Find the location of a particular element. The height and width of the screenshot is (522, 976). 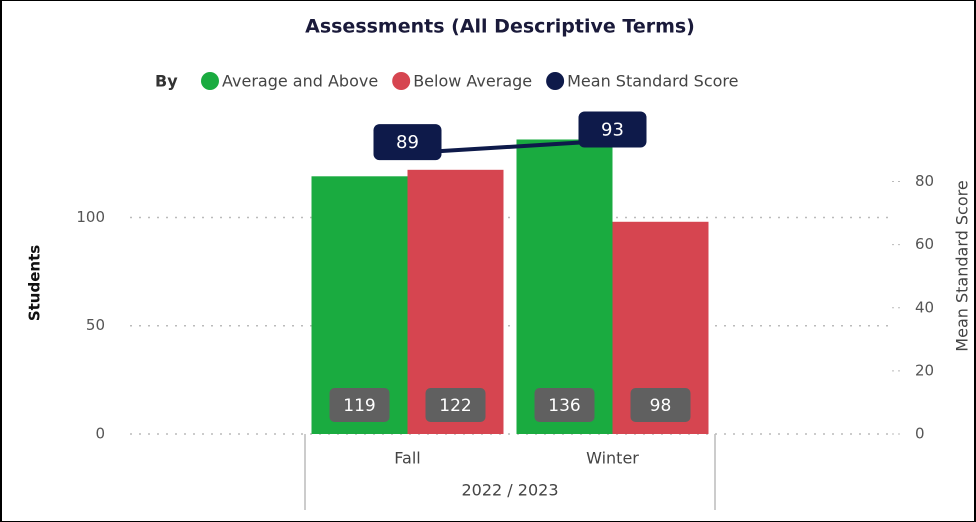

chart-title: Assessments (All Descriptive Terms) is located at coordinates (500, 27).